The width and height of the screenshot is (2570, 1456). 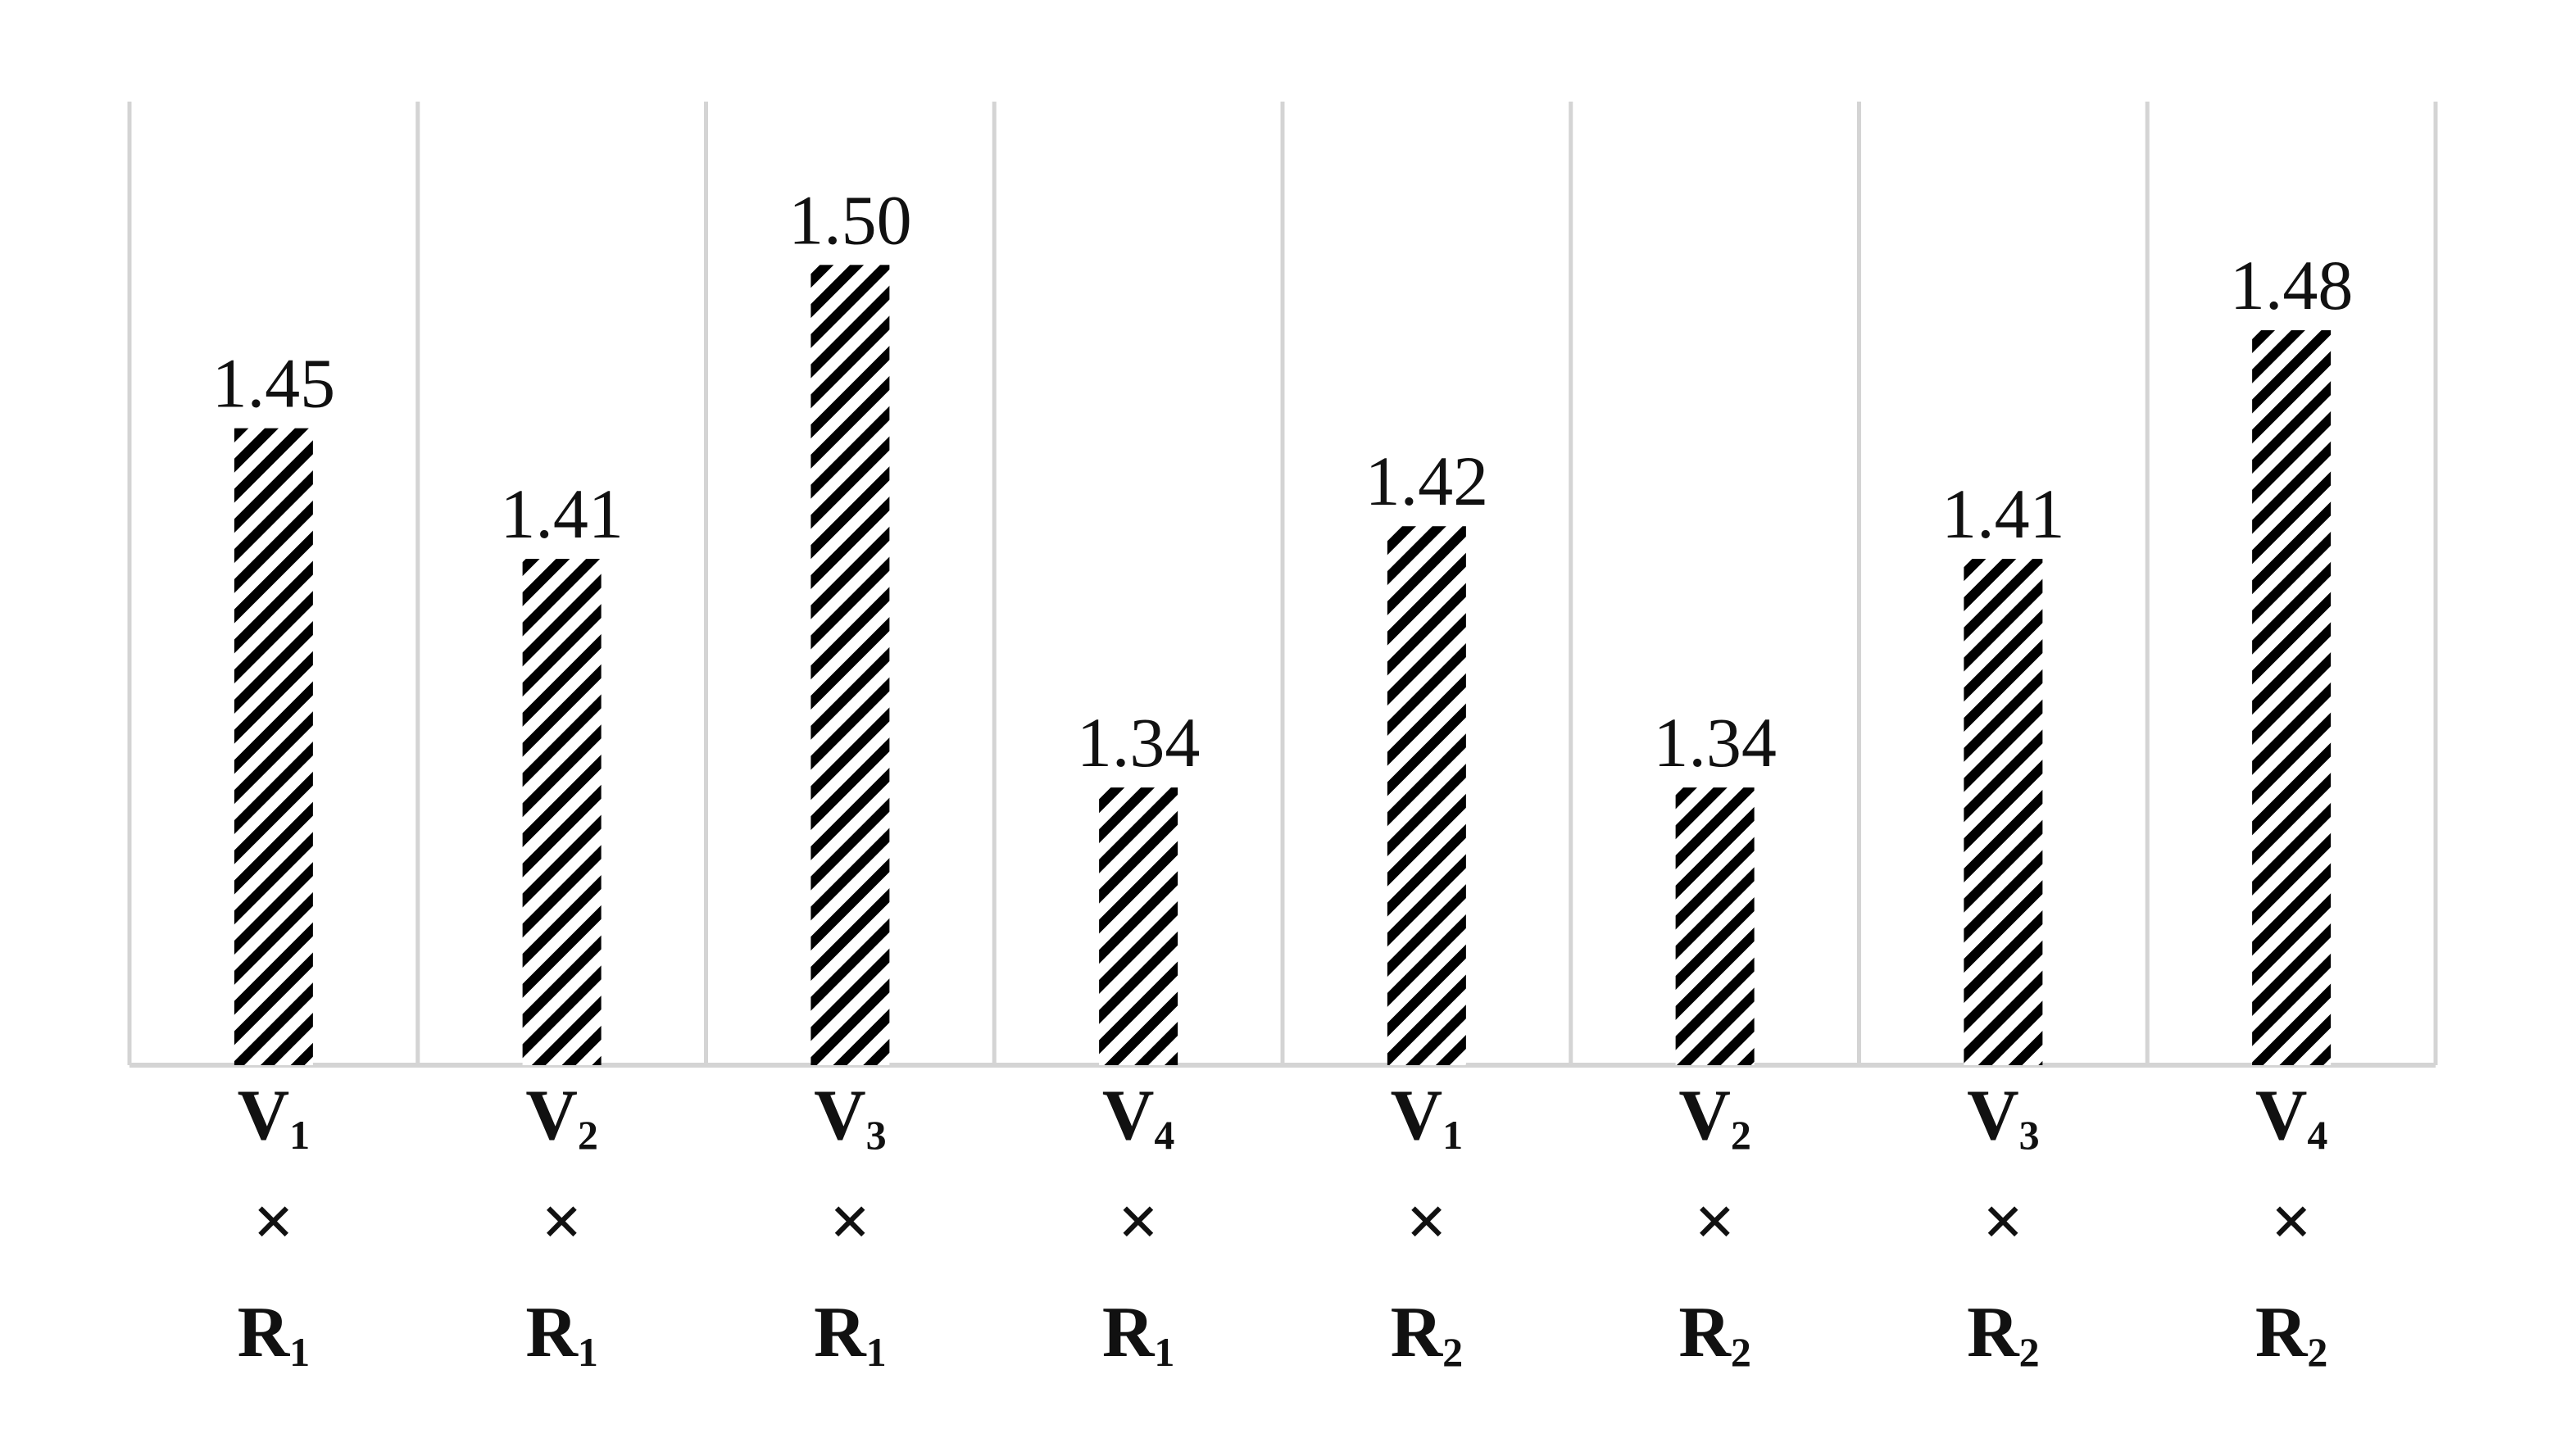 I want to click on data-label: 1.42, so click(x=1427, y=481).